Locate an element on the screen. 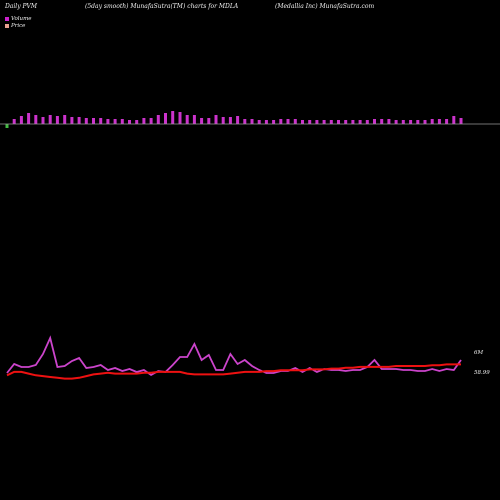 This screenshot has width=500, height=500. volume-line is located at coordinates (234, 356).